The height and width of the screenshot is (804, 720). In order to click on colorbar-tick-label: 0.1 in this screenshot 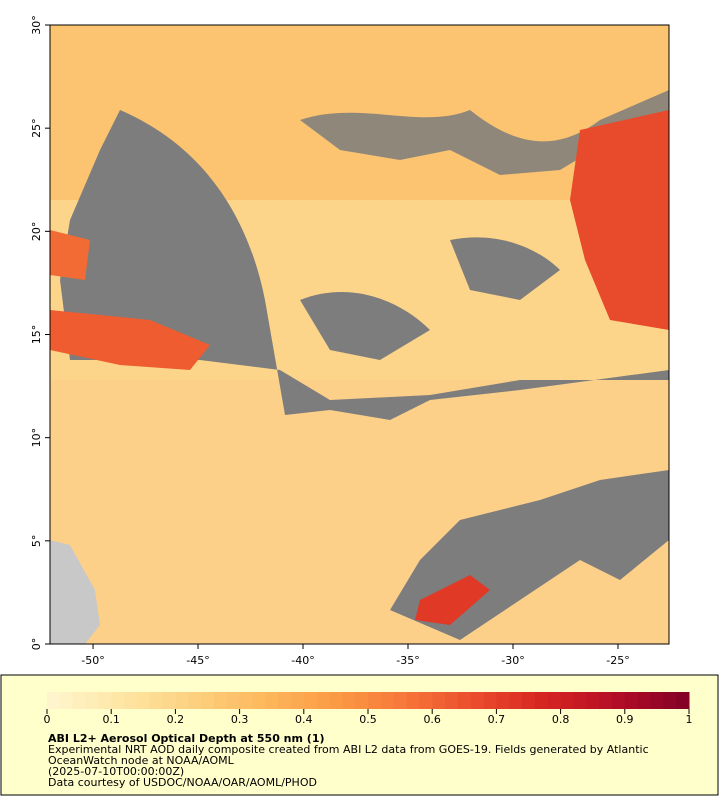, I will do `click(111, 719)`.